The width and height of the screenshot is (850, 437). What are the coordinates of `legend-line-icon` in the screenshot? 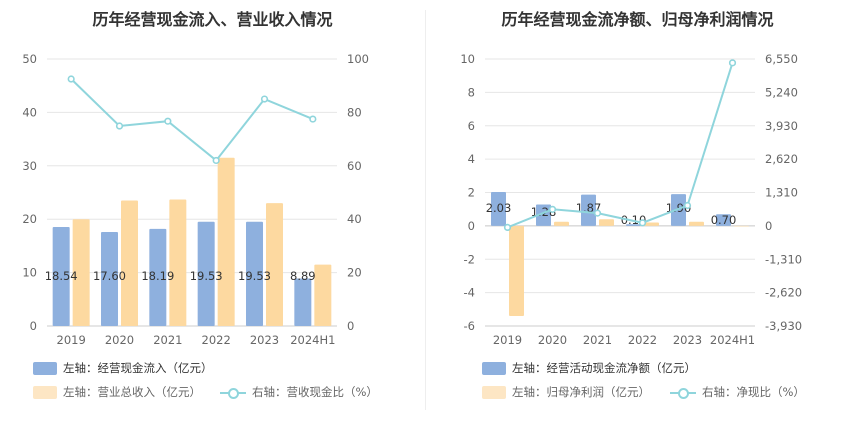 It's located at (233, 392).